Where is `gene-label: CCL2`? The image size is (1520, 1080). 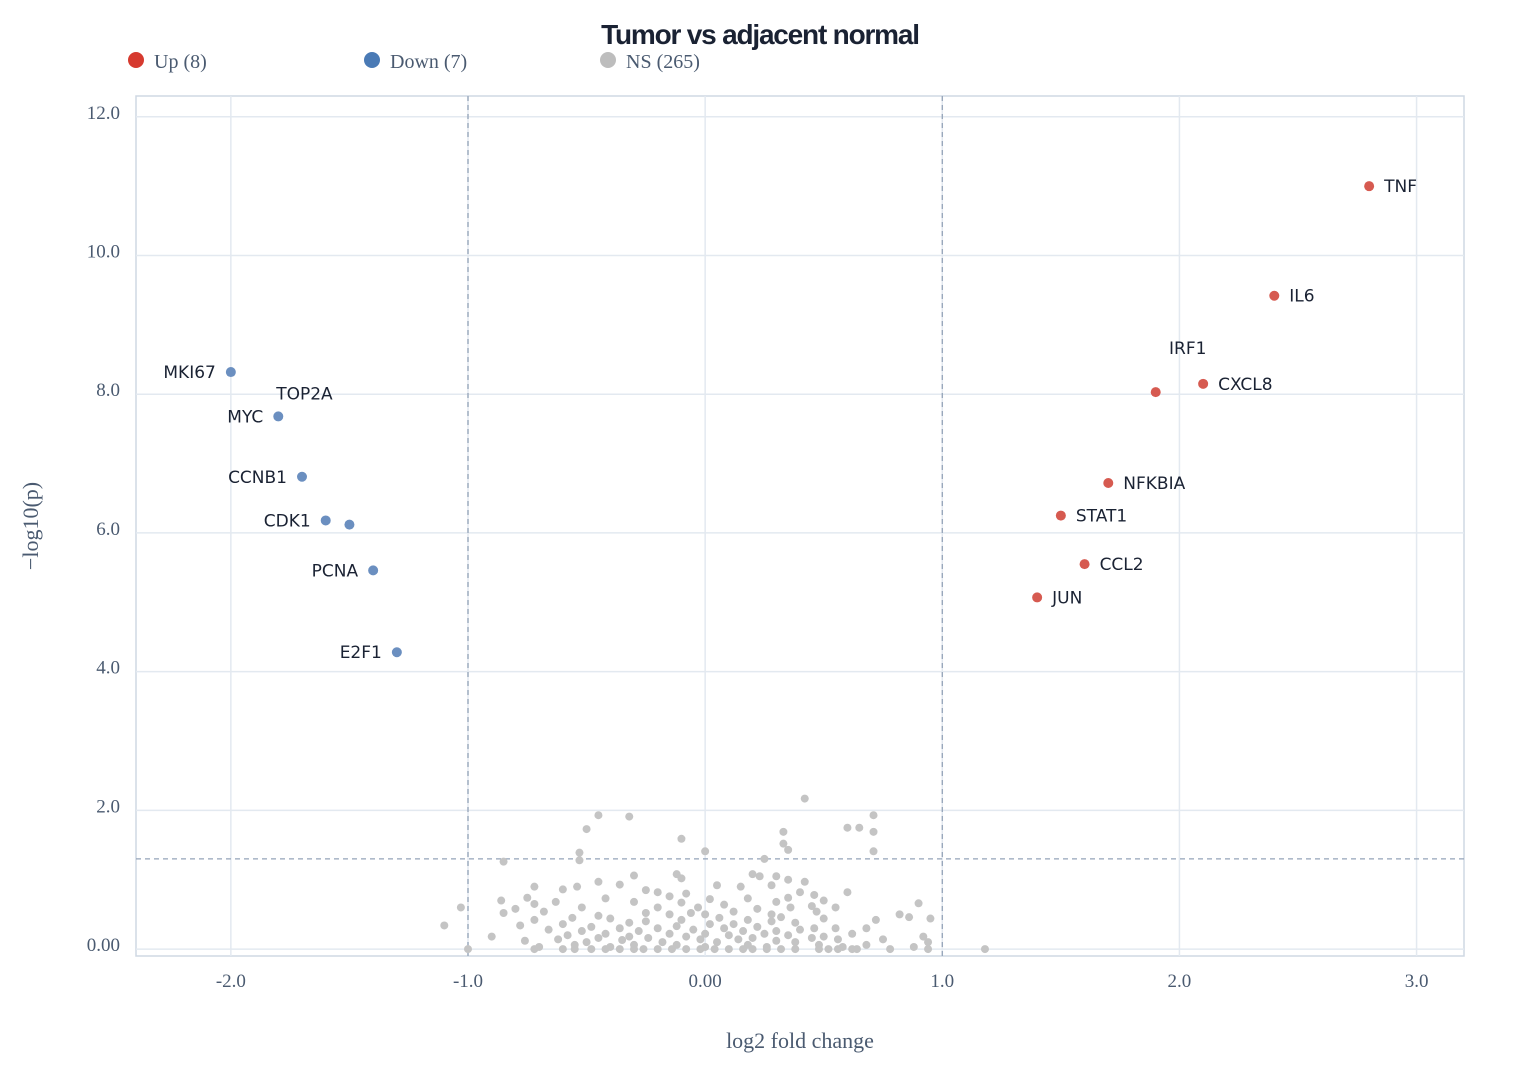 gene-label: CCL2 is located at coordinates (1122, 565).